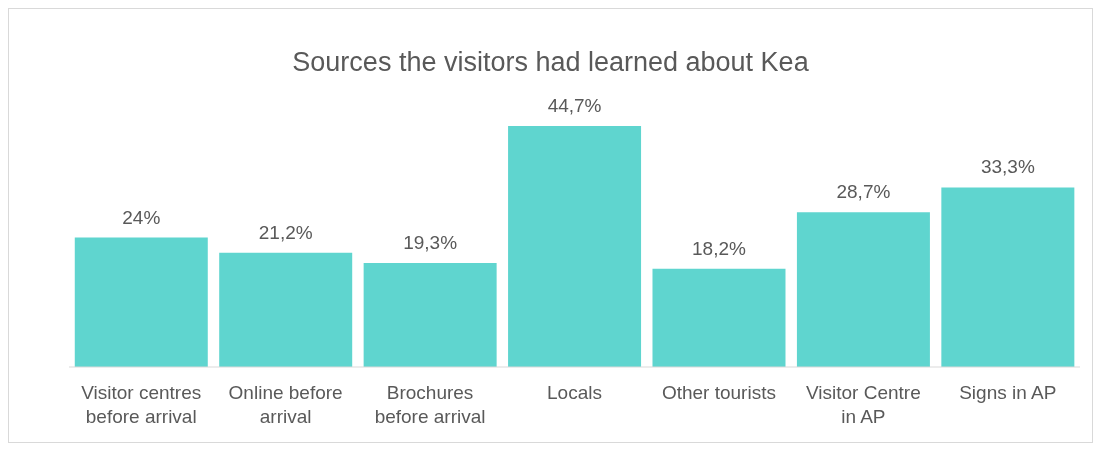  I want to click on x-tick-label: Visitor centres before arrival, so click(141, 404).